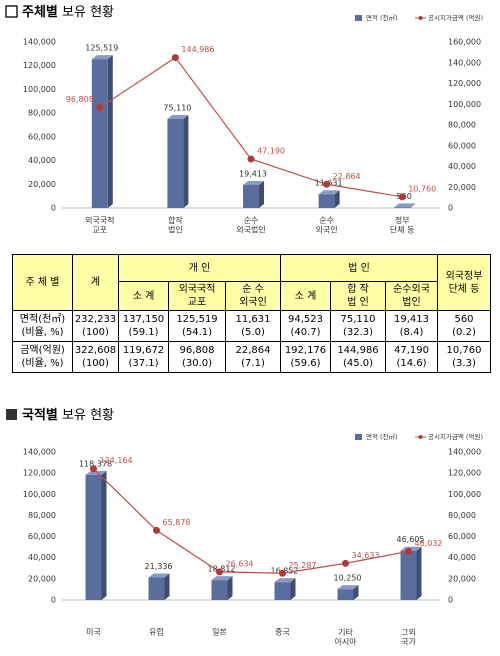  Describe the element at coordinates (464, 42) in the screenshot. I see `tick-label: 160,000` at that location.